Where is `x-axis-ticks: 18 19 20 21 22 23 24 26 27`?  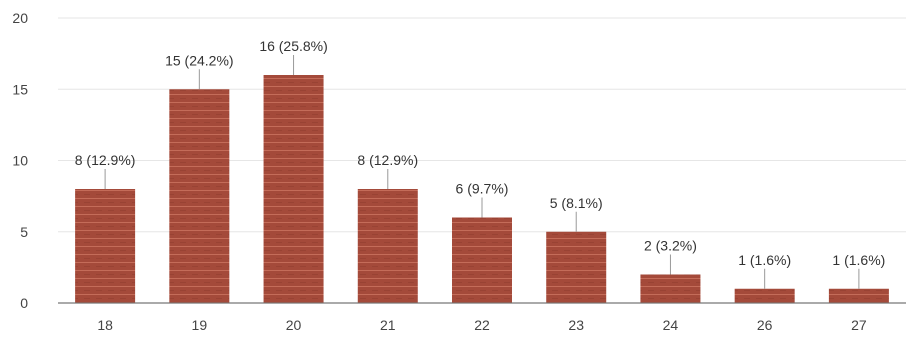 x-axis-ticks: 18 19 20 21 22 23 24 26 27 is located at coordinates (482, 325).